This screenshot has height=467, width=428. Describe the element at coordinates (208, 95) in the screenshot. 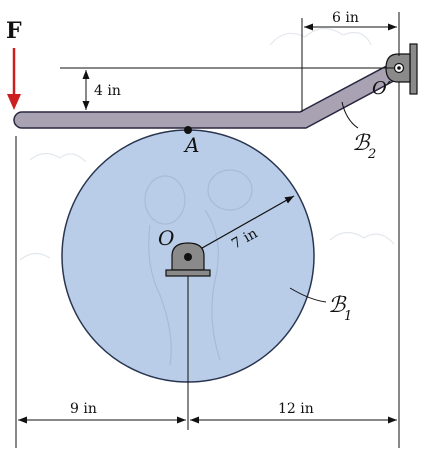

I see `bar-b2` at that location.